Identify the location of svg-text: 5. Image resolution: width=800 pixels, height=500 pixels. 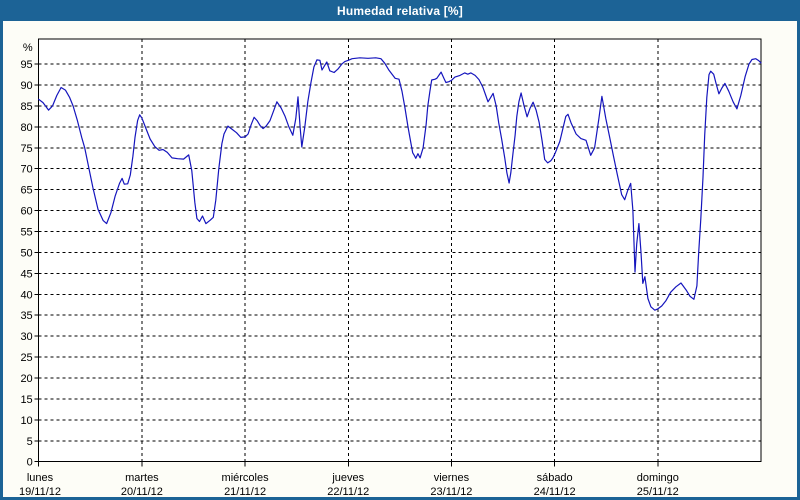
(30, 442).